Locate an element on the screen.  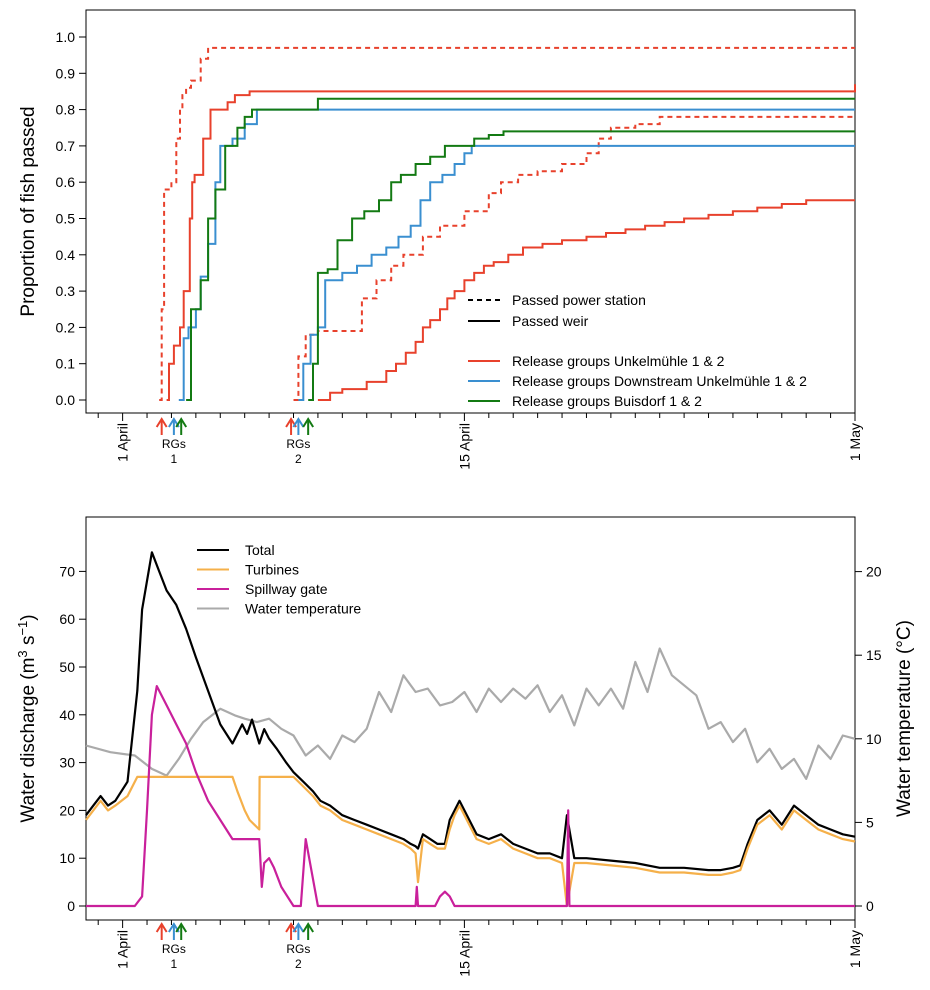
y-axis-title-superscript: 3 is located at coordinates (22, 653).